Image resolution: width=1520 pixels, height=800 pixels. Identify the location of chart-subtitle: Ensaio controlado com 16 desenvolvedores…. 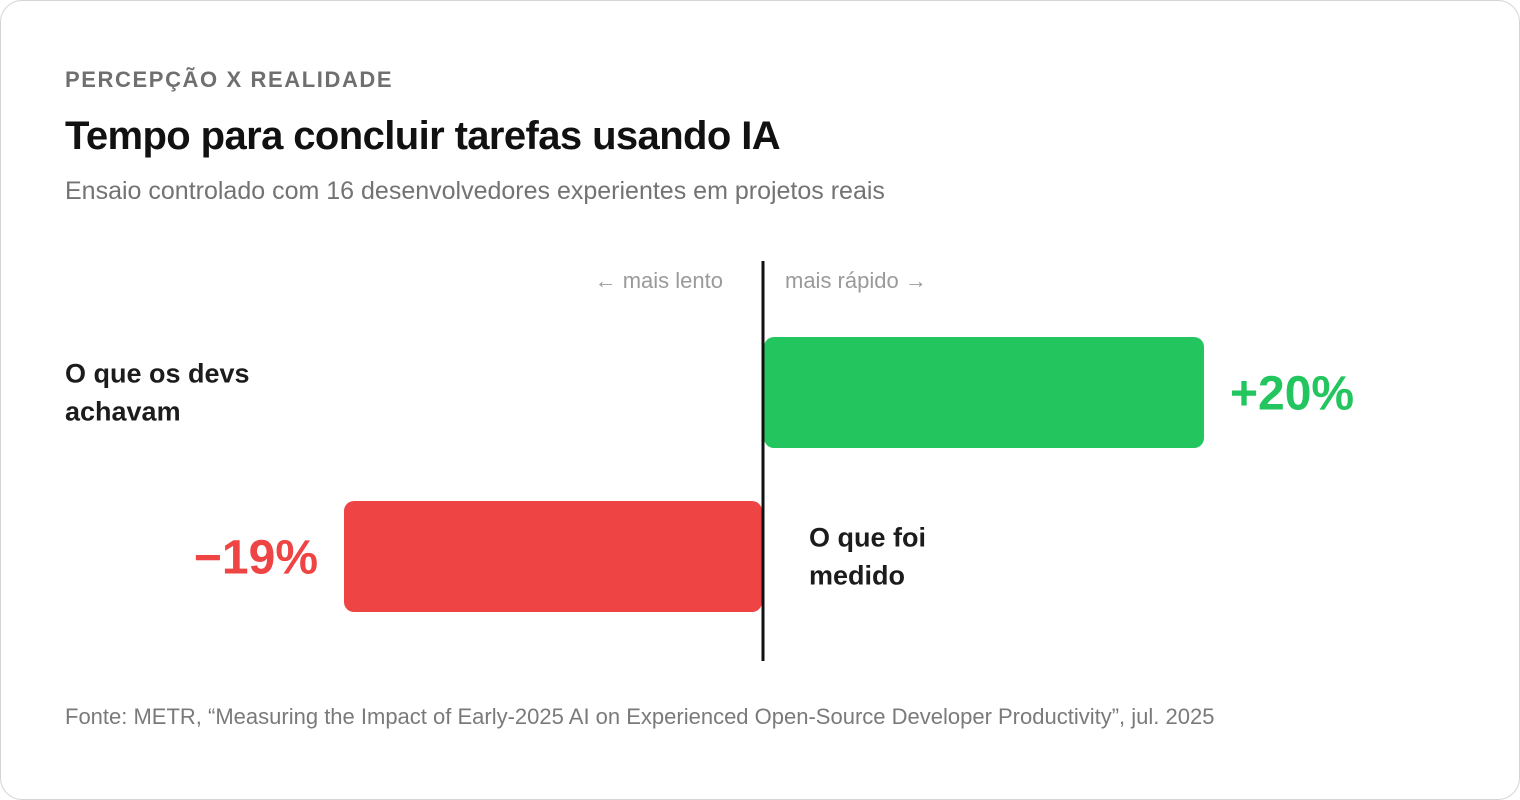
(475, 191).